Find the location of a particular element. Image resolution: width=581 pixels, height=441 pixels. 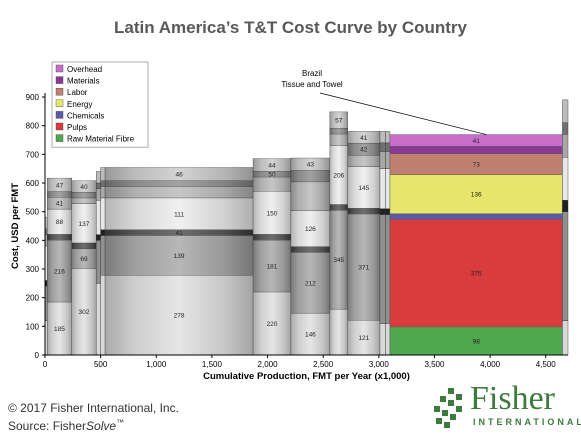

data-label: 121 is located at coordinates (363, 338).